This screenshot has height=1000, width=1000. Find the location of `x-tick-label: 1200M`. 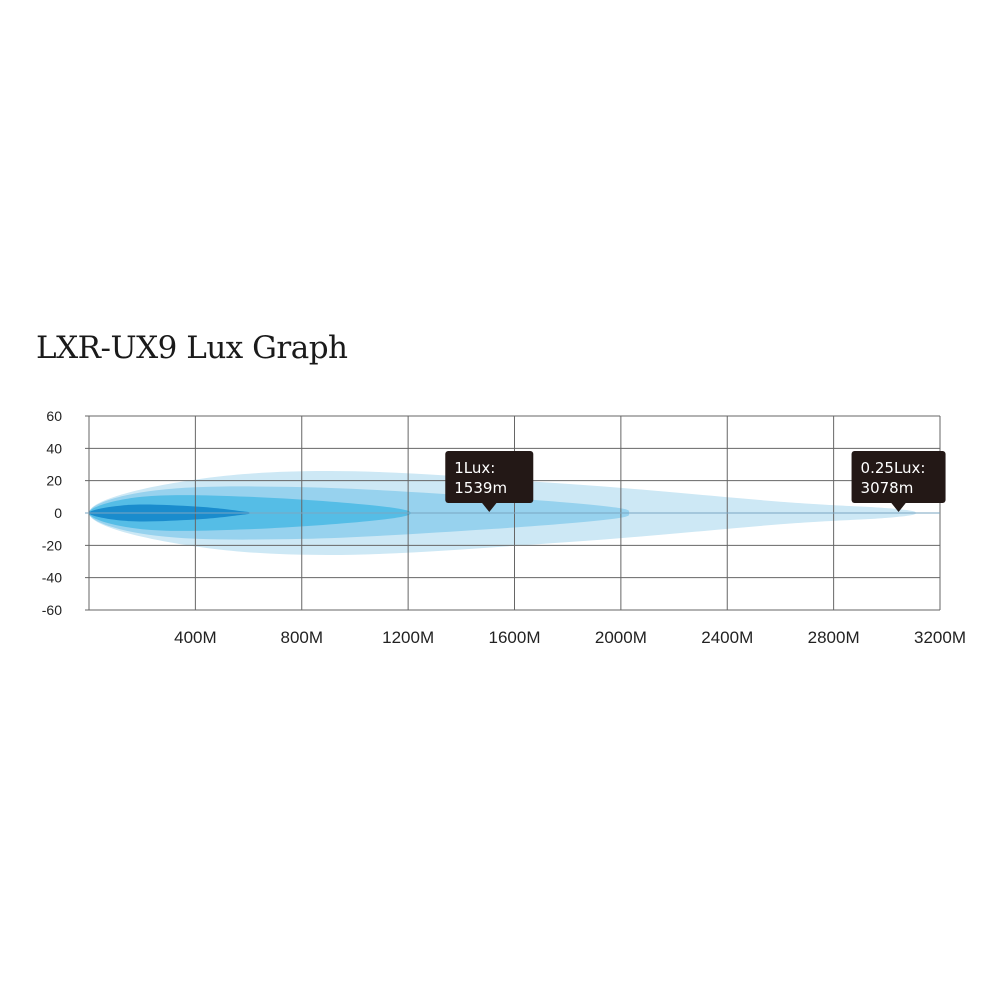

x-tick-label: 1200M is located at coordinates (408, 637).